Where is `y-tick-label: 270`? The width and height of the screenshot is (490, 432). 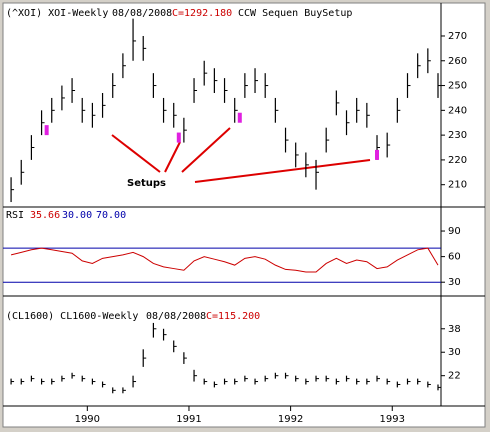 y-tick-label: 270 is located at coordinates (457, 36).